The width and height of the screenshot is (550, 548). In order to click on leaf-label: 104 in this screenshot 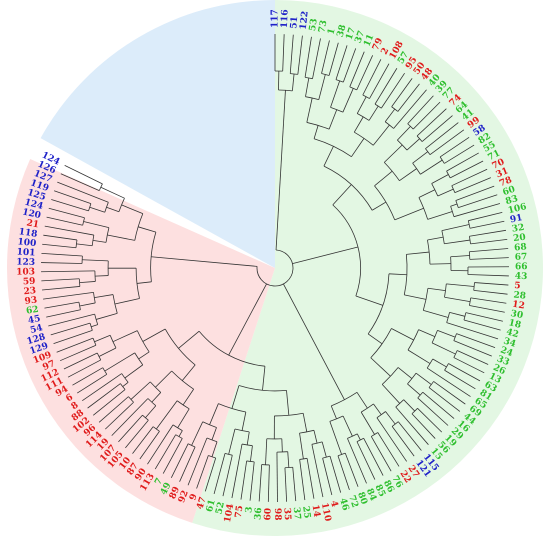, I will do `click(229, 513)`.